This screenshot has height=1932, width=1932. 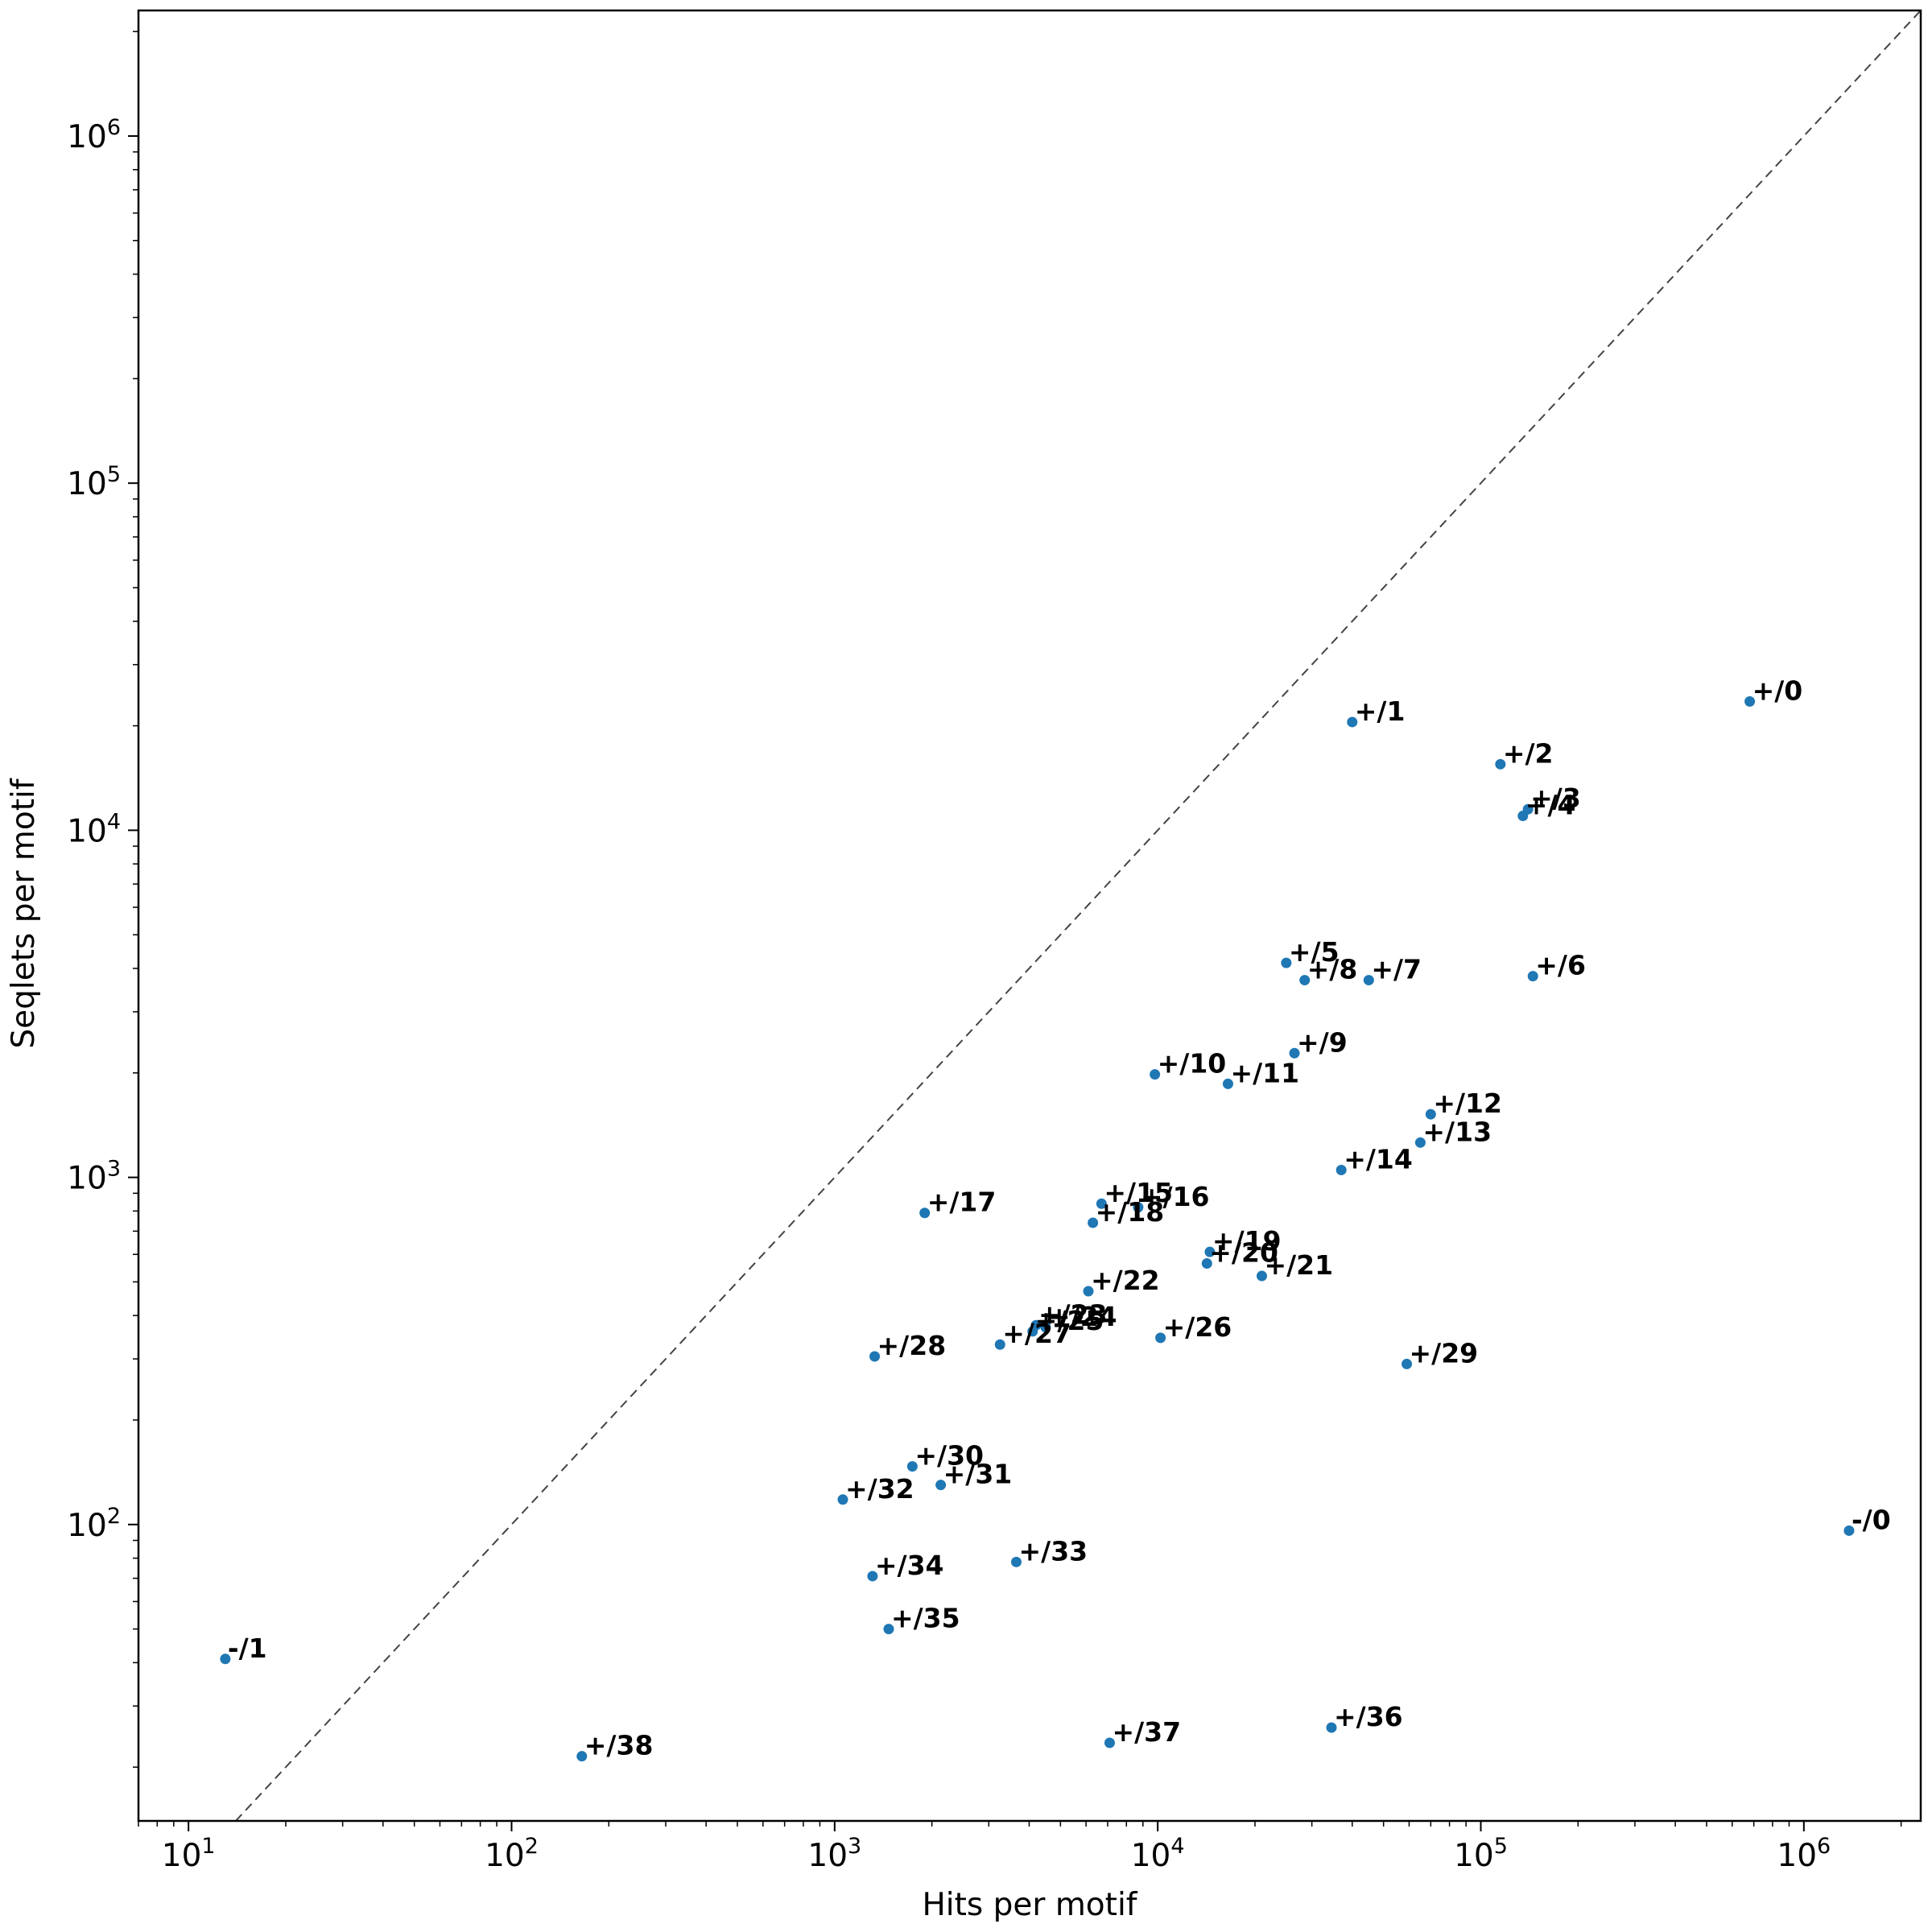 I want to click on data-point-label: -/1, so click(x=247, y=1648).